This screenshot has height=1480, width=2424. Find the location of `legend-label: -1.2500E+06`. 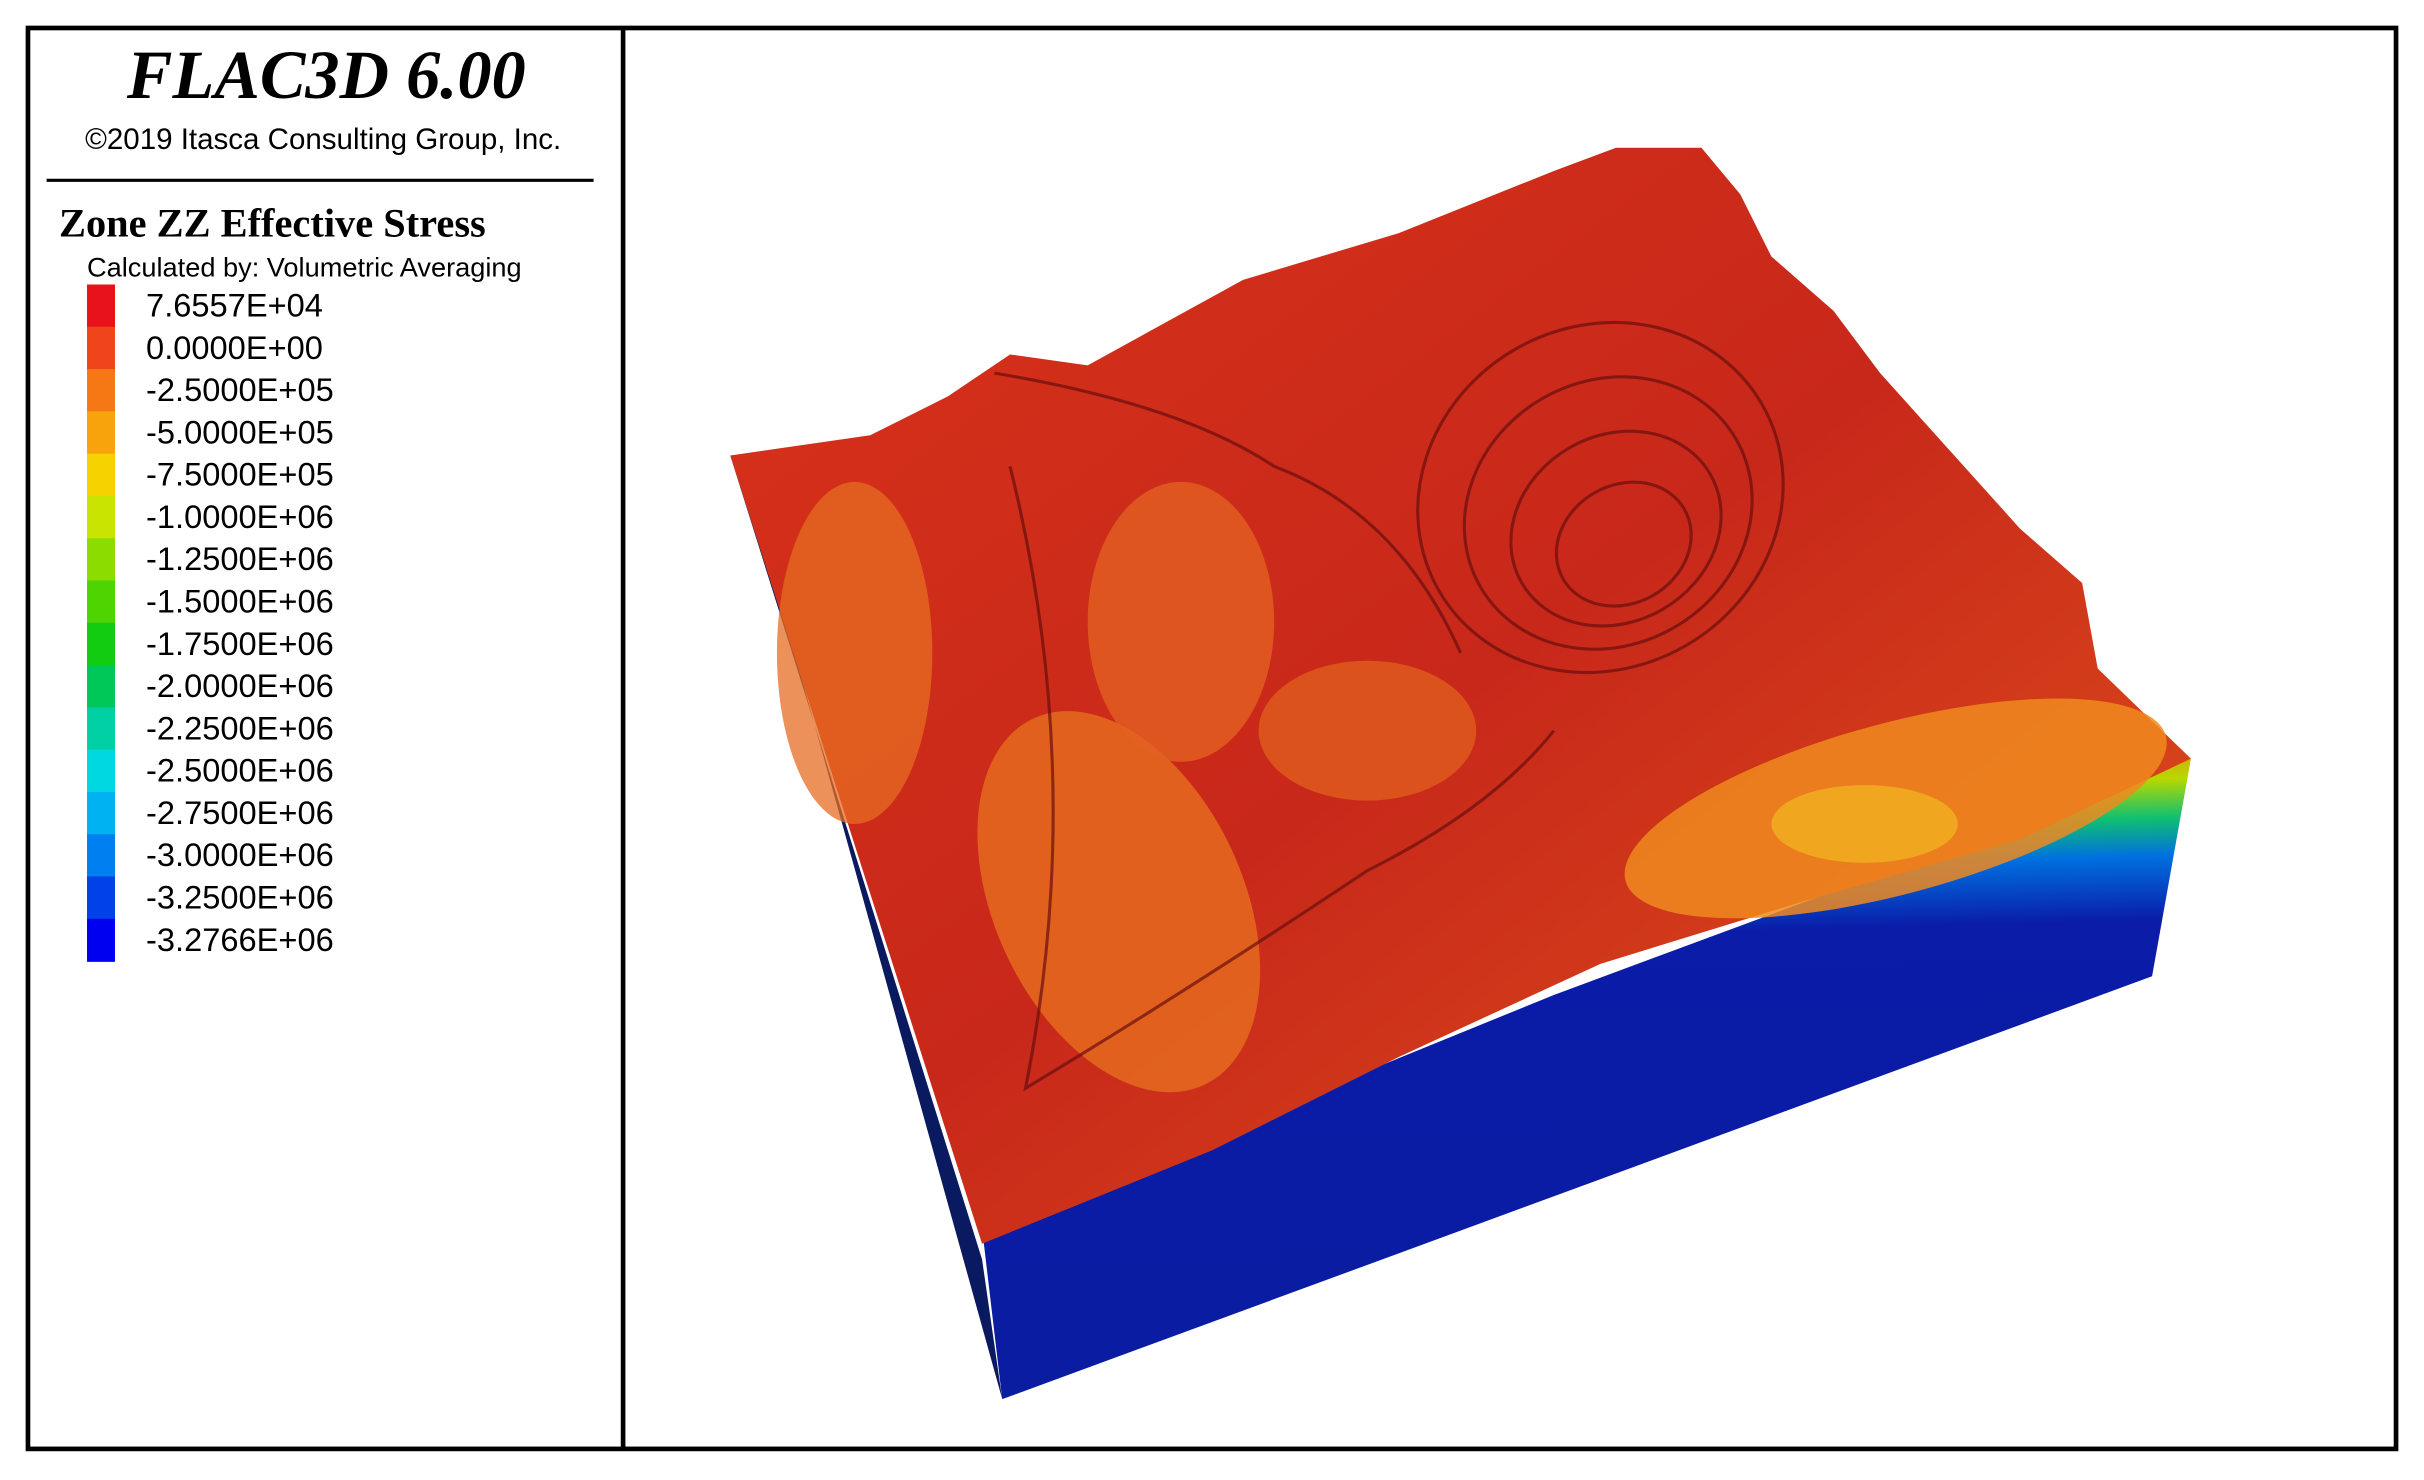

legend-label: -1.2500E+06 is located at coordinates (240, 558).